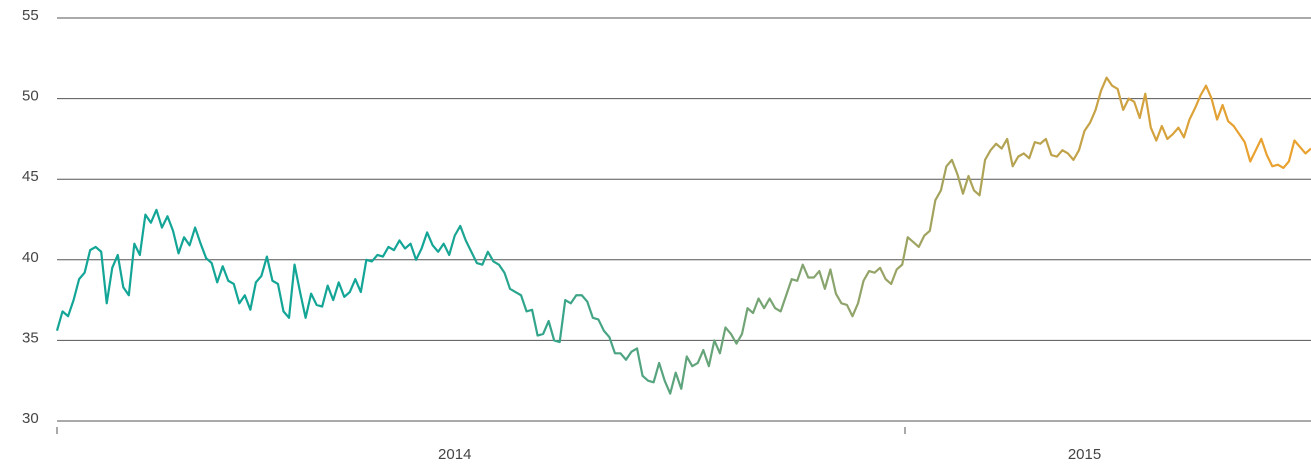 This screenshot has width=1311, height=468. What do you see at coordinates (30, 15) in the screenshot?
I see `y-tick-label: 55` at bounding box center [30, 15].